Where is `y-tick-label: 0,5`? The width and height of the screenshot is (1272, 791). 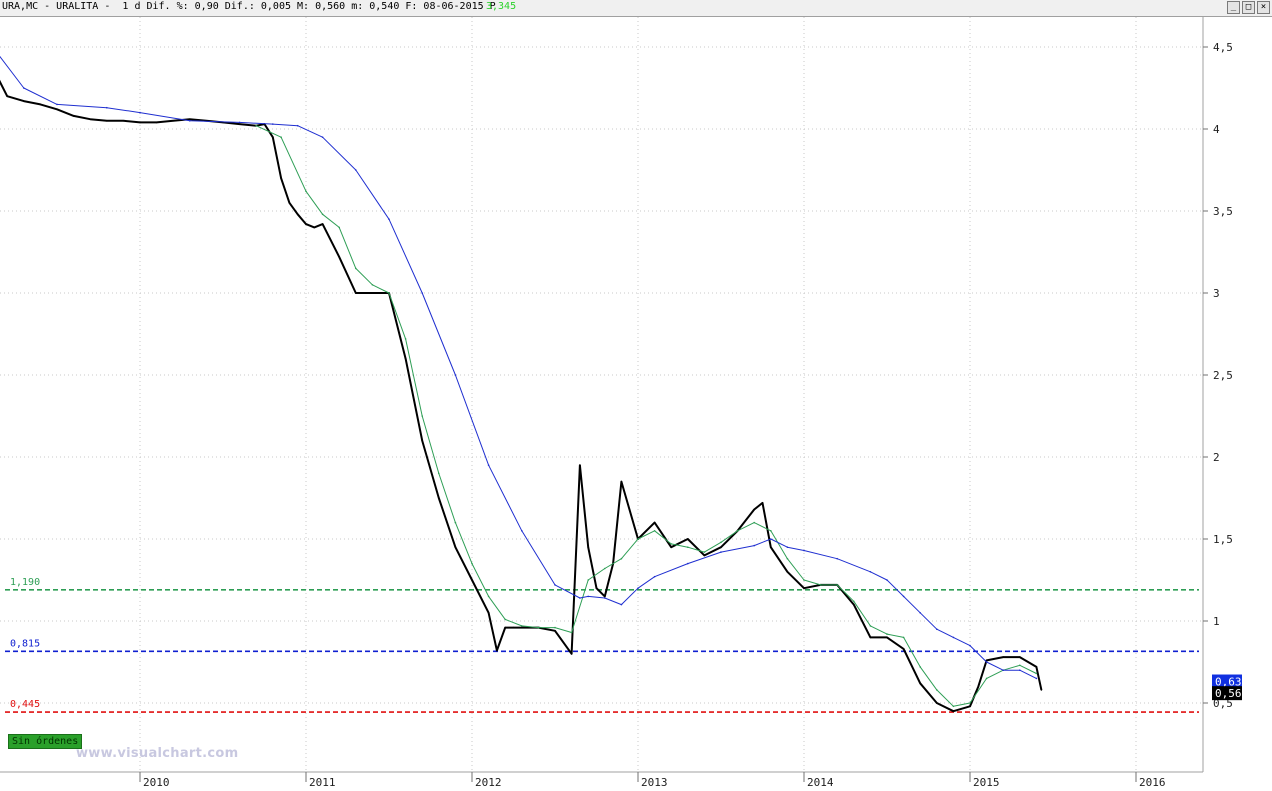 y-tick-label: 0,5 is located at coordinates (1223, 703).